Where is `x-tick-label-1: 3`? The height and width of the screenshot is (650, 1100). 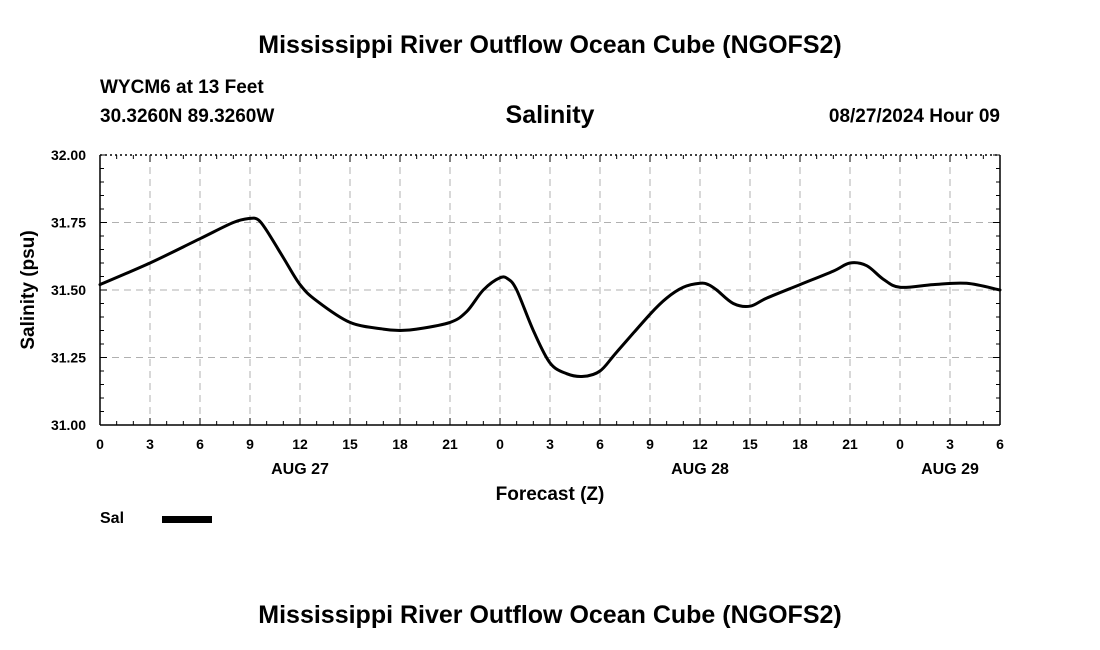
x-tick-label-1: 3 is located at coordinates (150, 444).